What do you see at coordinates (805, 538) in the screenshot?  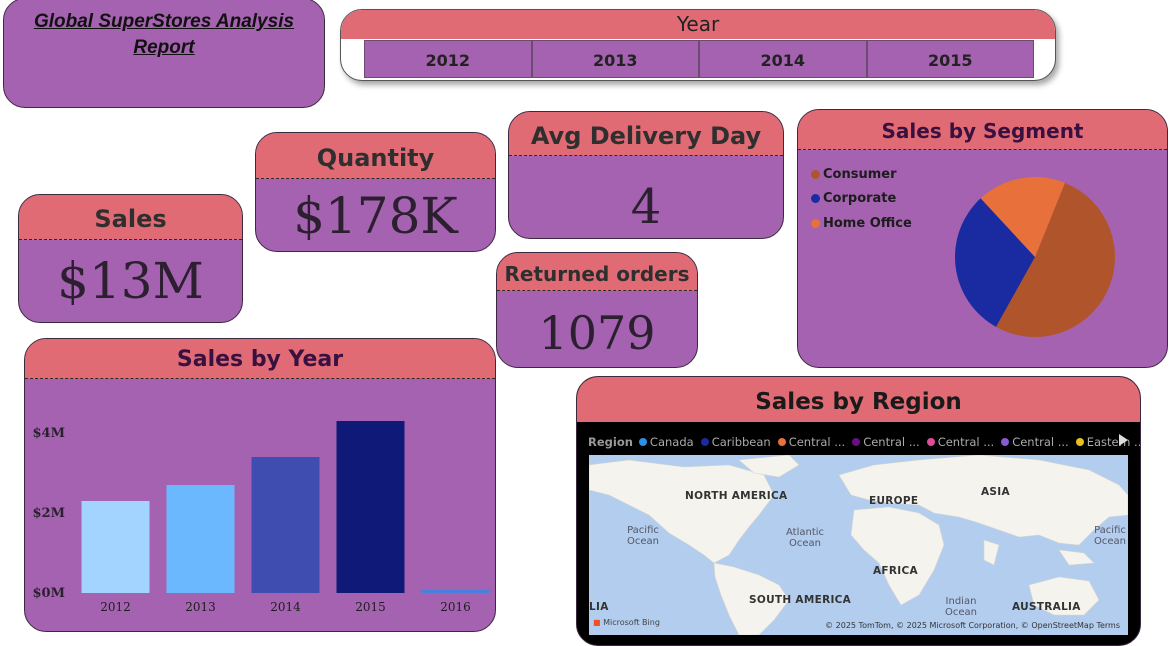 I see `map-label-atlantic-ocean: Atlantic Ocean` at bounding box center [805, 538].